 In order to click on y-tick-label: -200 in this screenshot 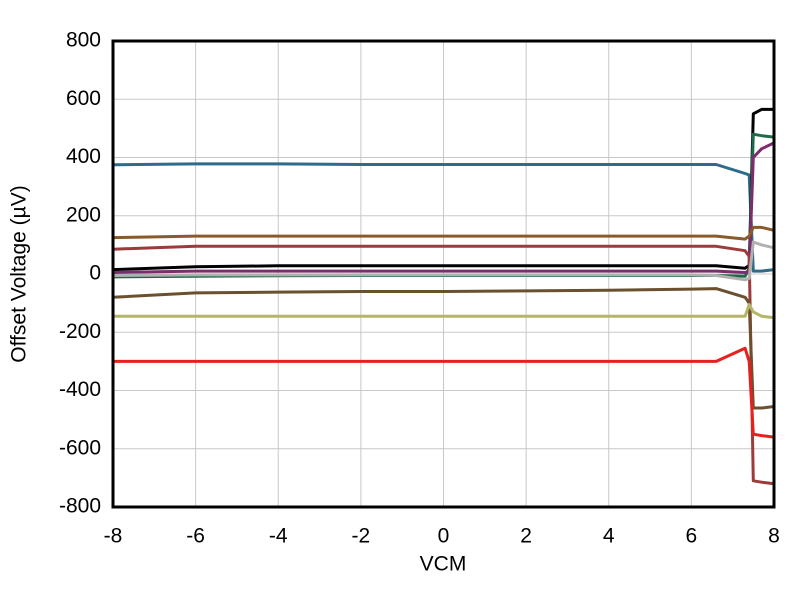, I will do `click(80, 331)`.